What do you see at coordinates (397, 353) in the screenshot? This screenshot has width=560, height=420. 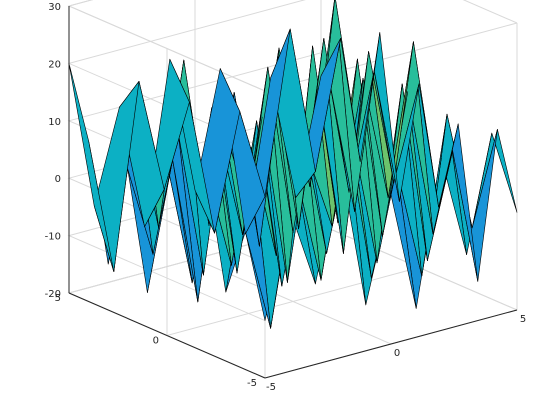 I see `x-tick-label: 0` at bounding box center [397, 353].